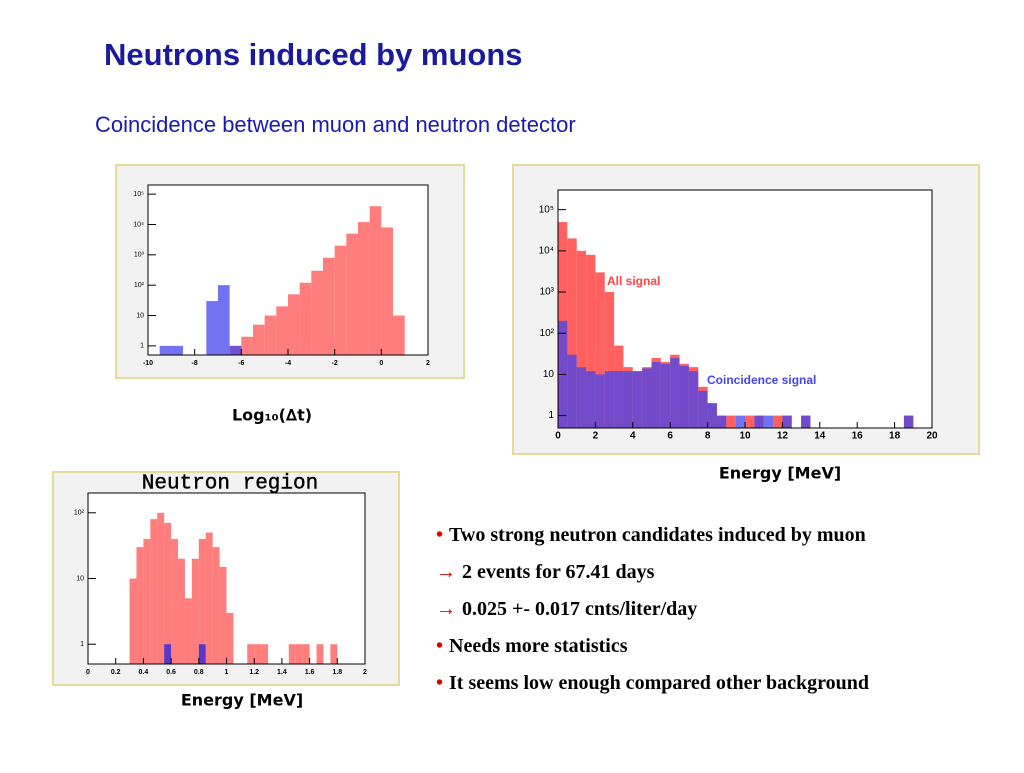 This screenshot has width=1024, height=773. I want to click on x-tick-label: 1, so click(227, 672).